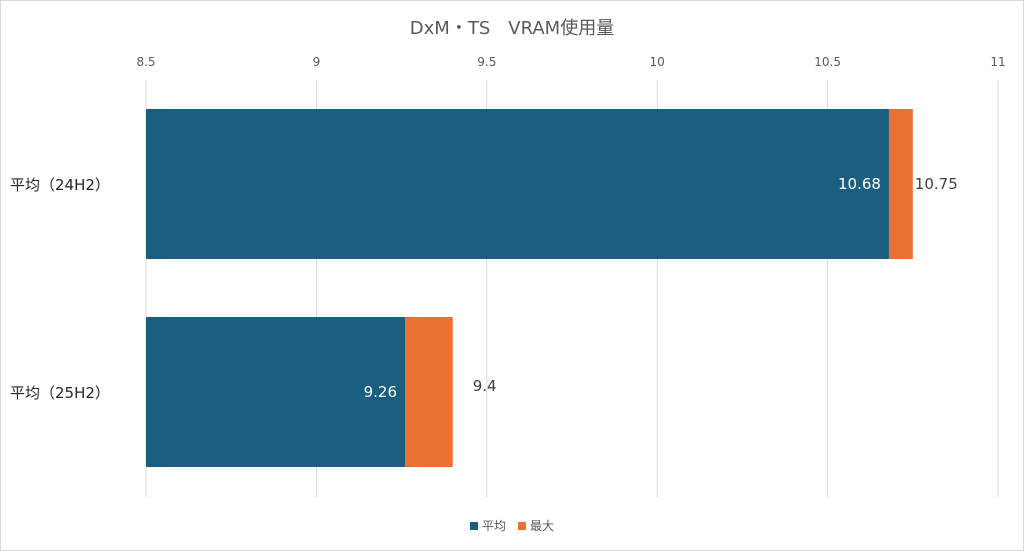  I want to click on legend-item-max: 最大, so click(536, 525).